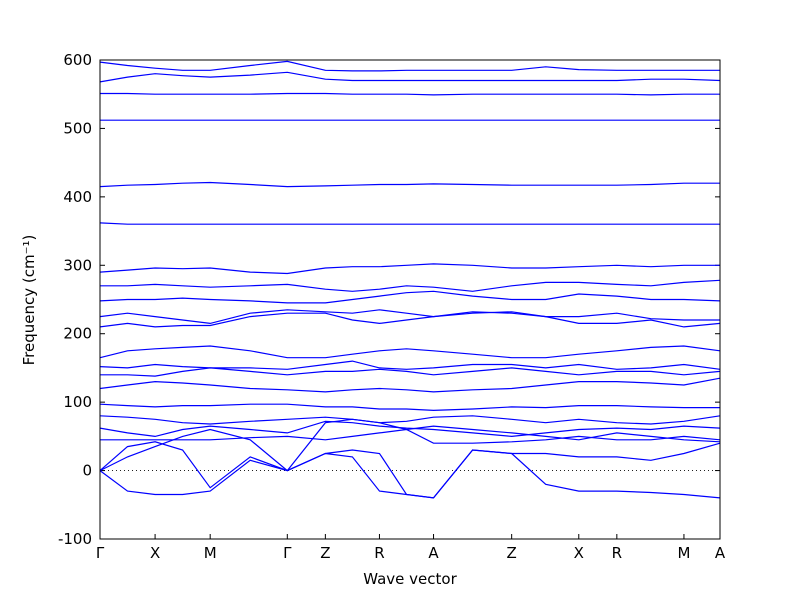 This screenshot has width=800, height=600. Describe the element at coordinates (77, 265) in the screenshot. I see `y-tick-label: 300` at that location.